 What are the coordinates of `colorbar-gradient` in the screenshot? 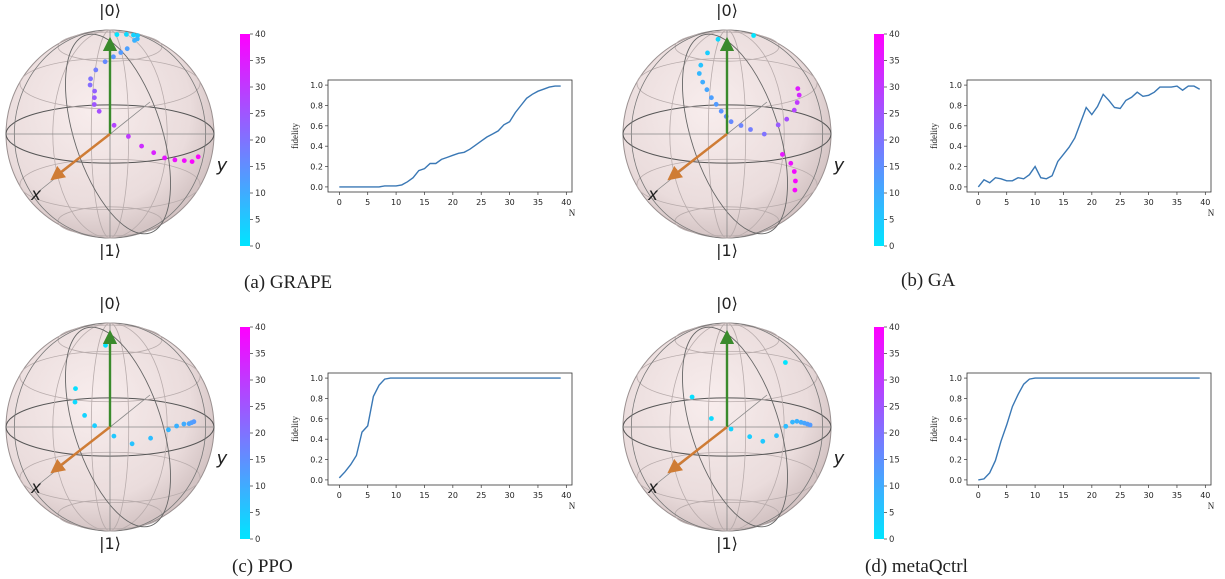 It's located at (245, 140).